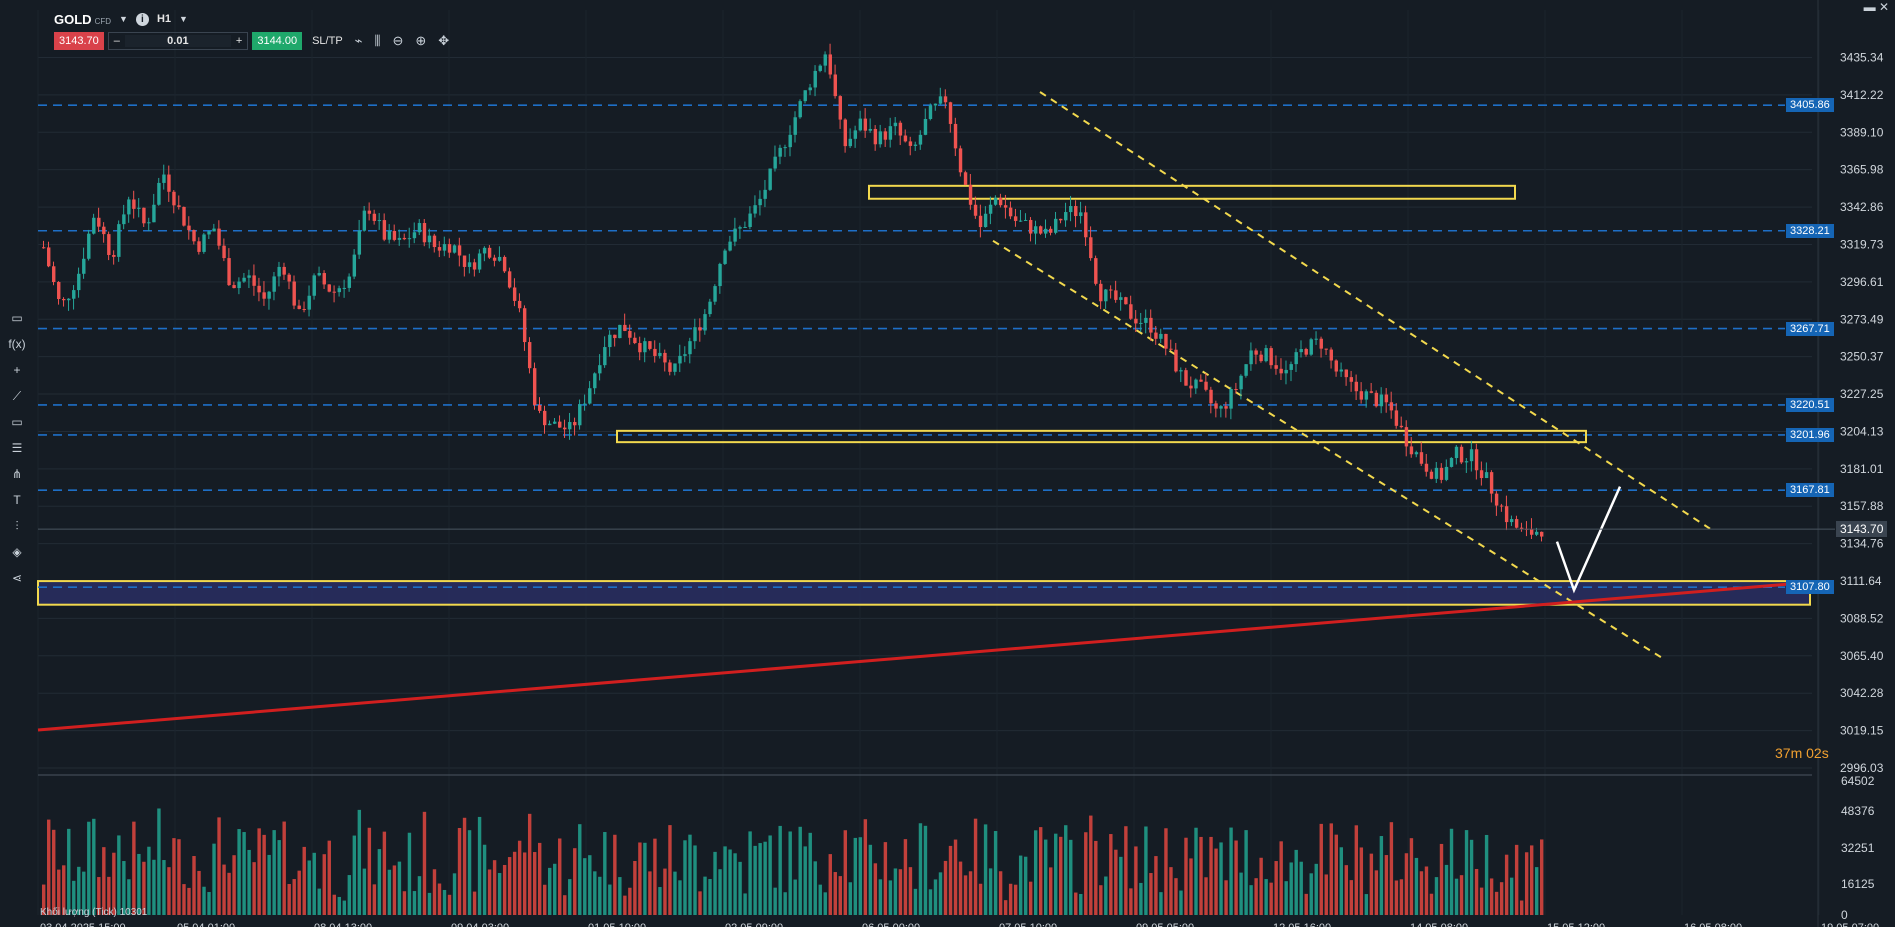 The image size is (1895, 927). Describe the element at coordinates (163, 19) in the screenshot. I see `timeframe-selector: H1` at that location.